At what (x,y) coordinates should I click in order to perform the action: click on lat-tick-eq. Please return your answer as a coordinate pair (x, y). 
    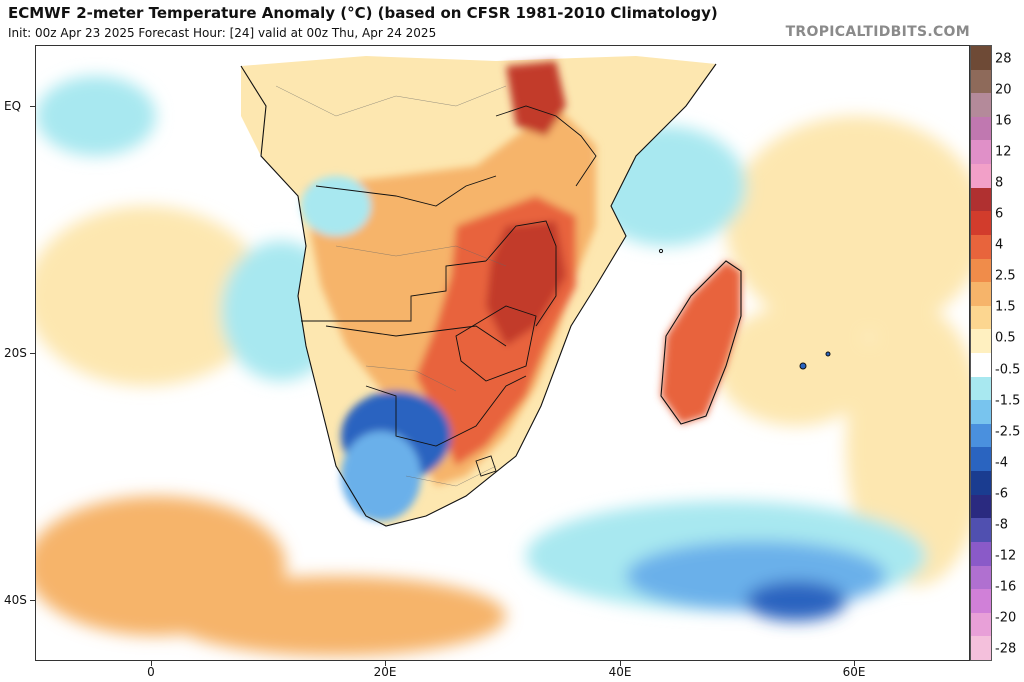
    Looking at the image, I should click on (32, 106).